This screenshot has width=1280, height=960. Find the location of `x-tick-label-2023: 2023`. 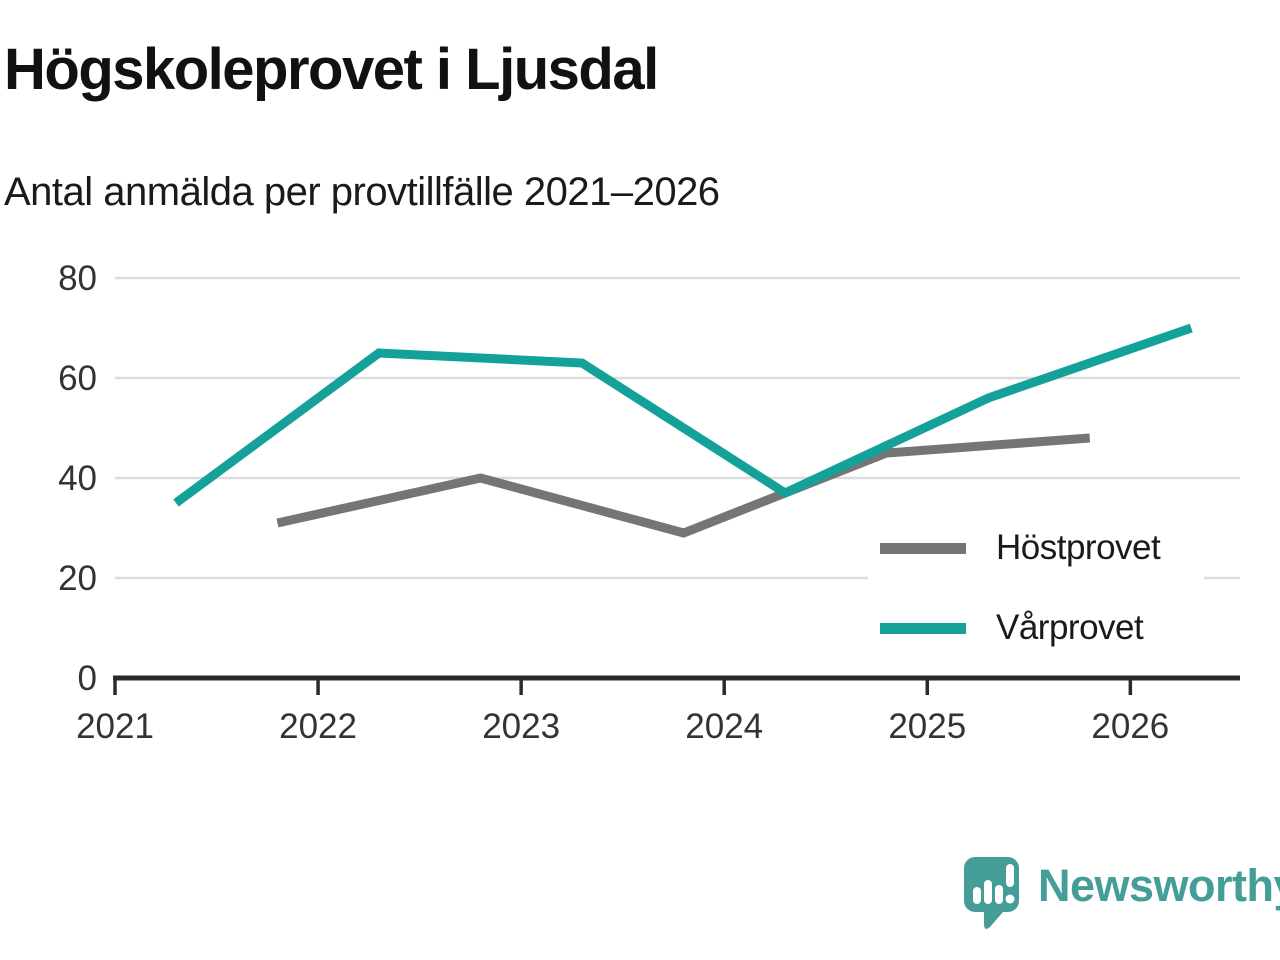

x-tick-label-2023: 2023 is located at coordinates (521, 726).